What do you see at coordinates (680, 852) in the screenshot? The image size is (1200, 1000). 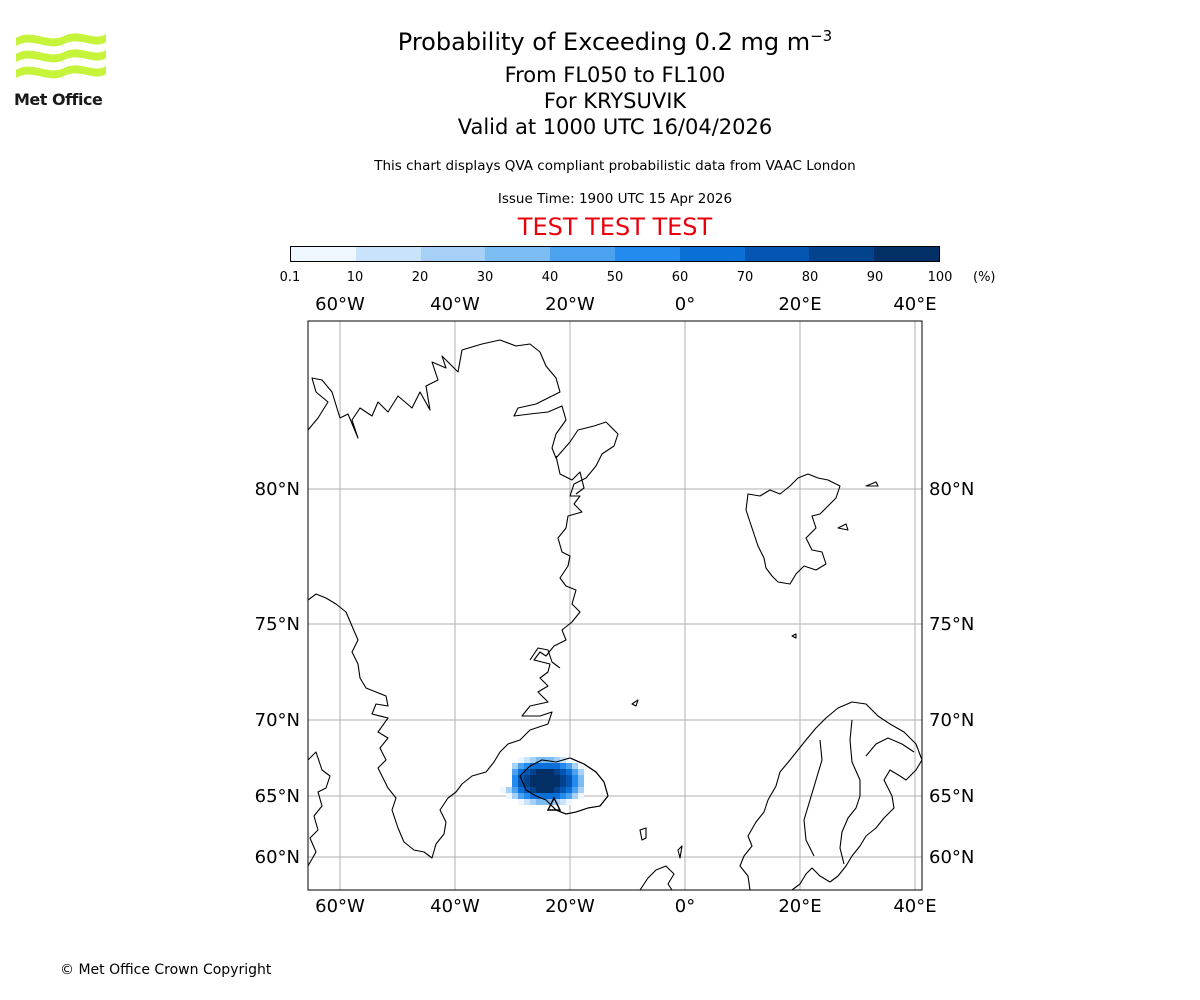 I see `coastline-shetland` at bounding box center [680, 852].